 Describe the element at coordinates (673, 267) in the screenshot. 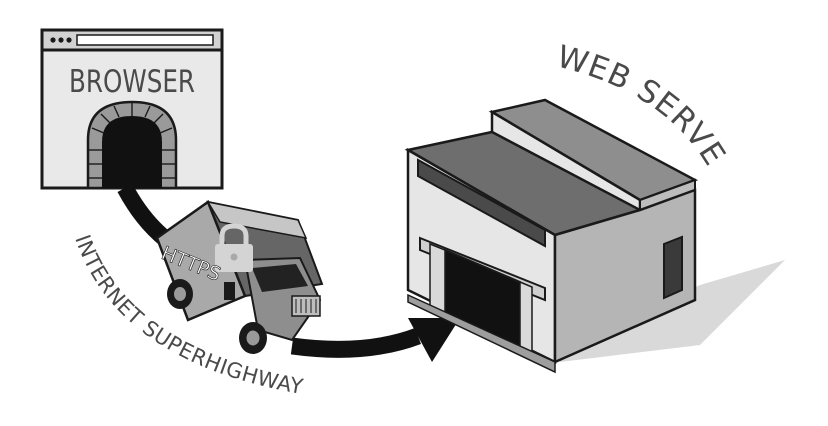

I see `side-door` at that location.